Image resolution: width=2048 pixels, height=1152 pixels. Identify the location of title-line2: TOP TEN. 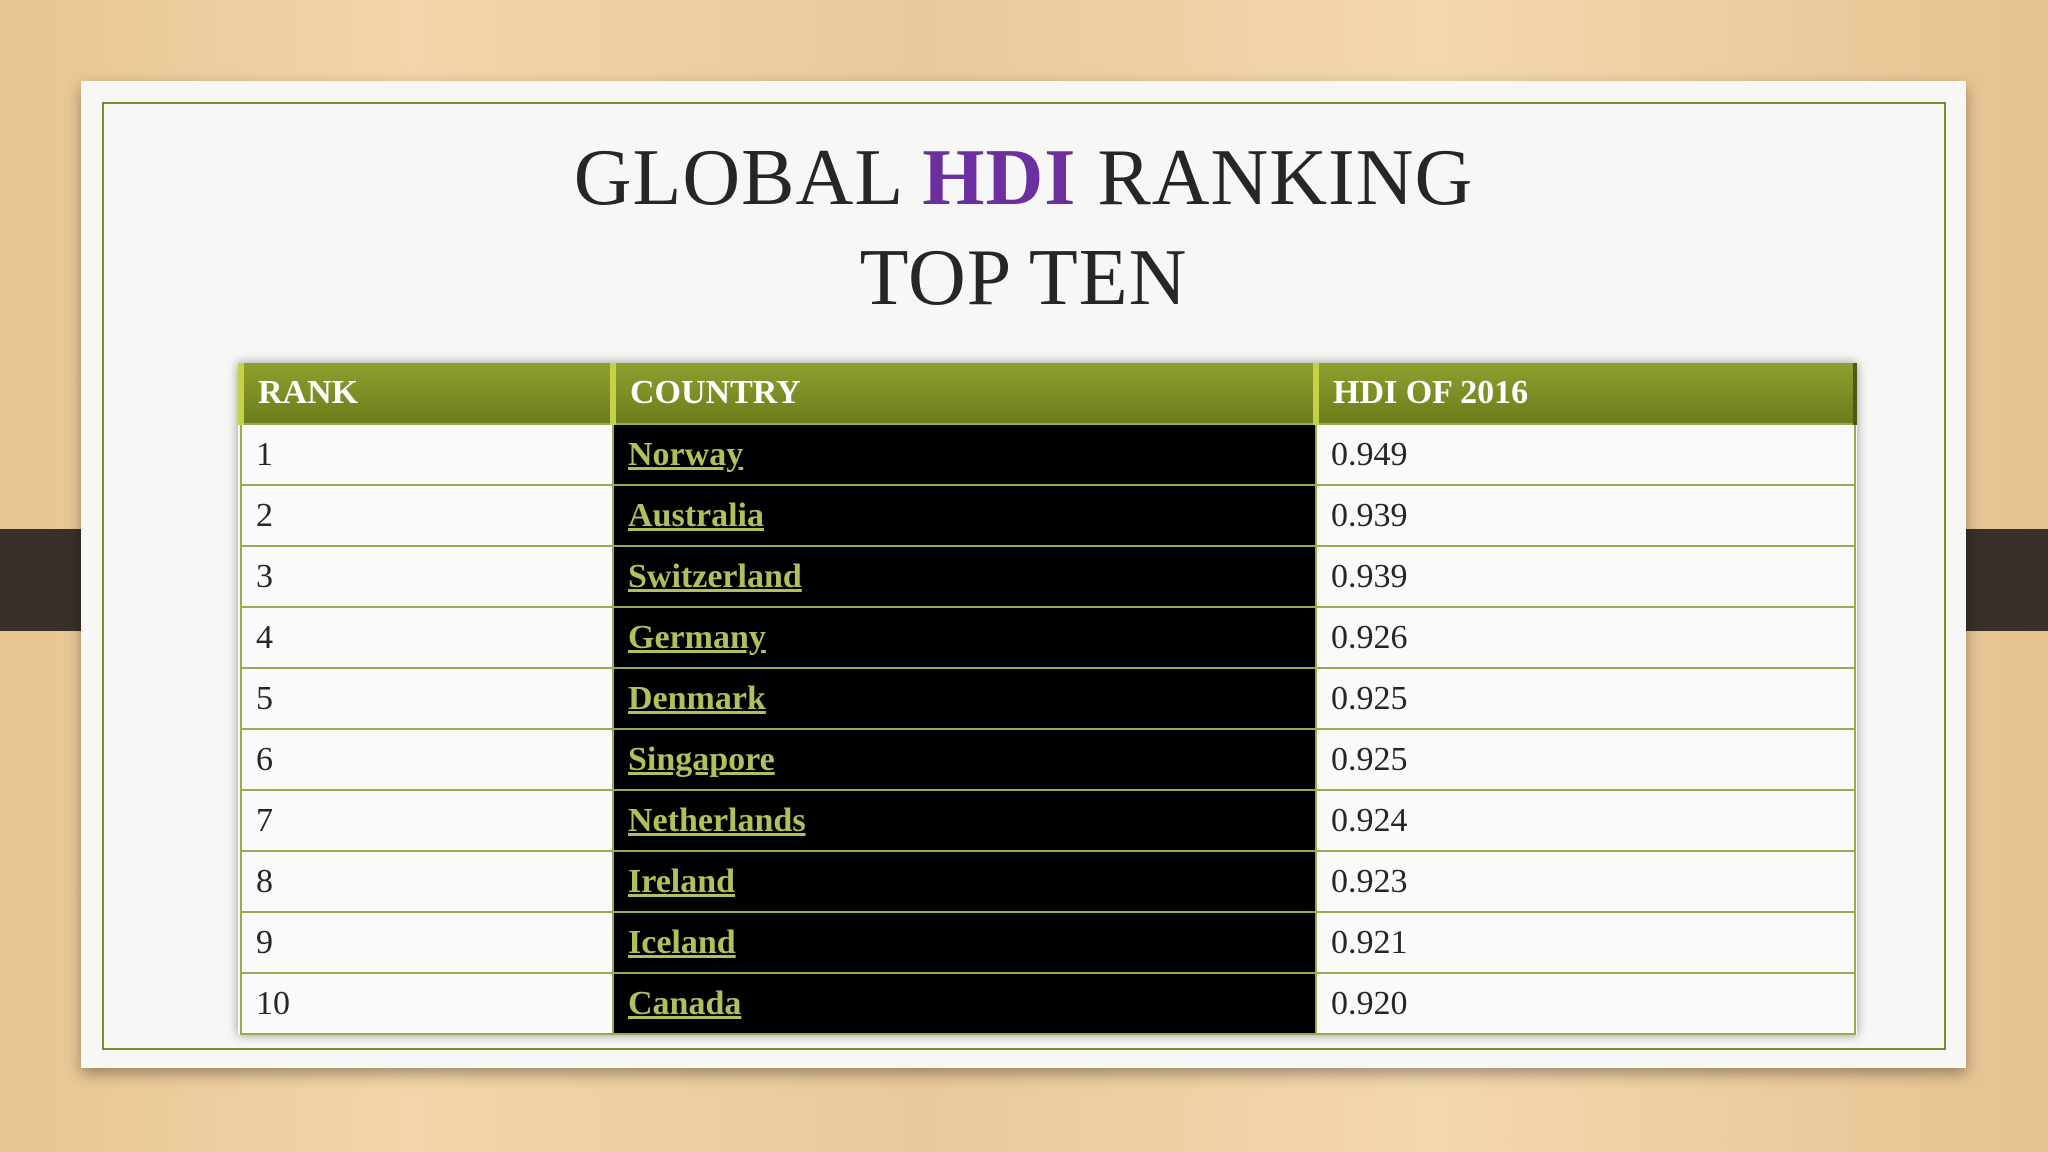
(1023, 278).